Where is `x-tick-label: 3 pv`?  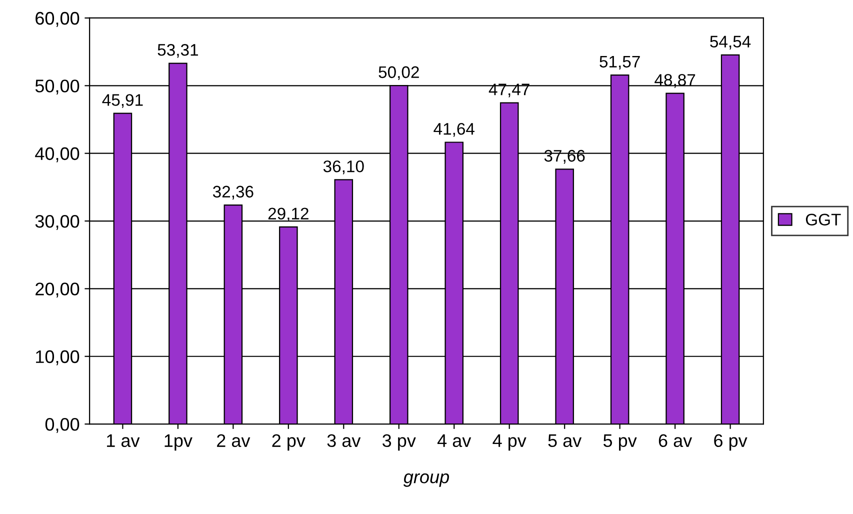 x-tick-label: 3 pv is located at coordinates (399, 442).